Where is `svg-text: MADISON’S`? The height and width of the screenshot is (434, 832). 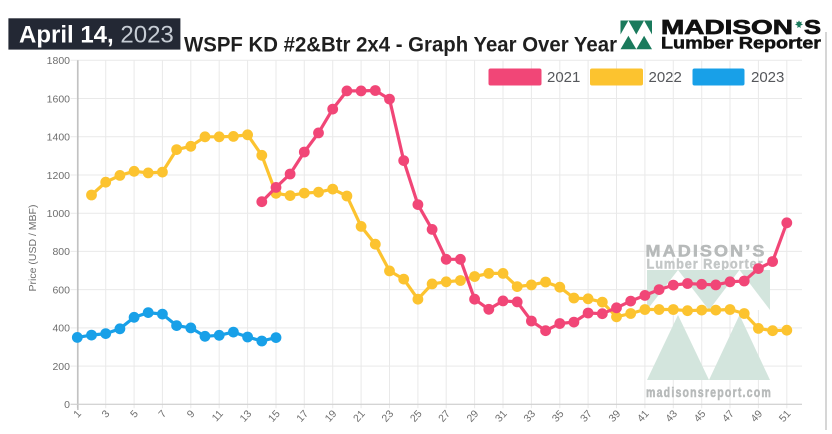 svg-text: MADISON’S is located at coordinates (706, 251).